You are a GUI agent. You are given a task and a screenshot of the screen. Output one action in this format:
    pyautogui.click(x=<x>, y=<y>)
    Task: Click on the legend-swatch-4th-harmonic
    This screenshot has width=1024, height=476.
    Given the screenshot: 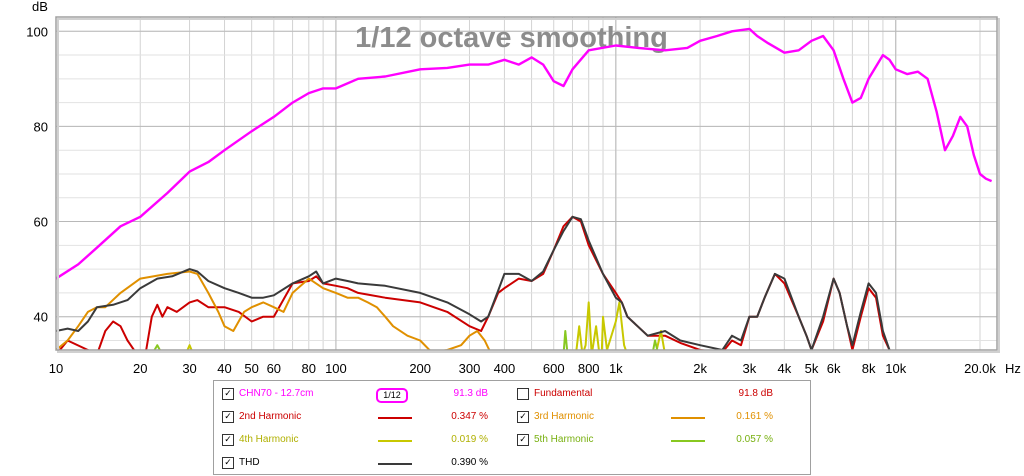 What is the action you would take?
    pyautogui.click(x=395, y=441)
    